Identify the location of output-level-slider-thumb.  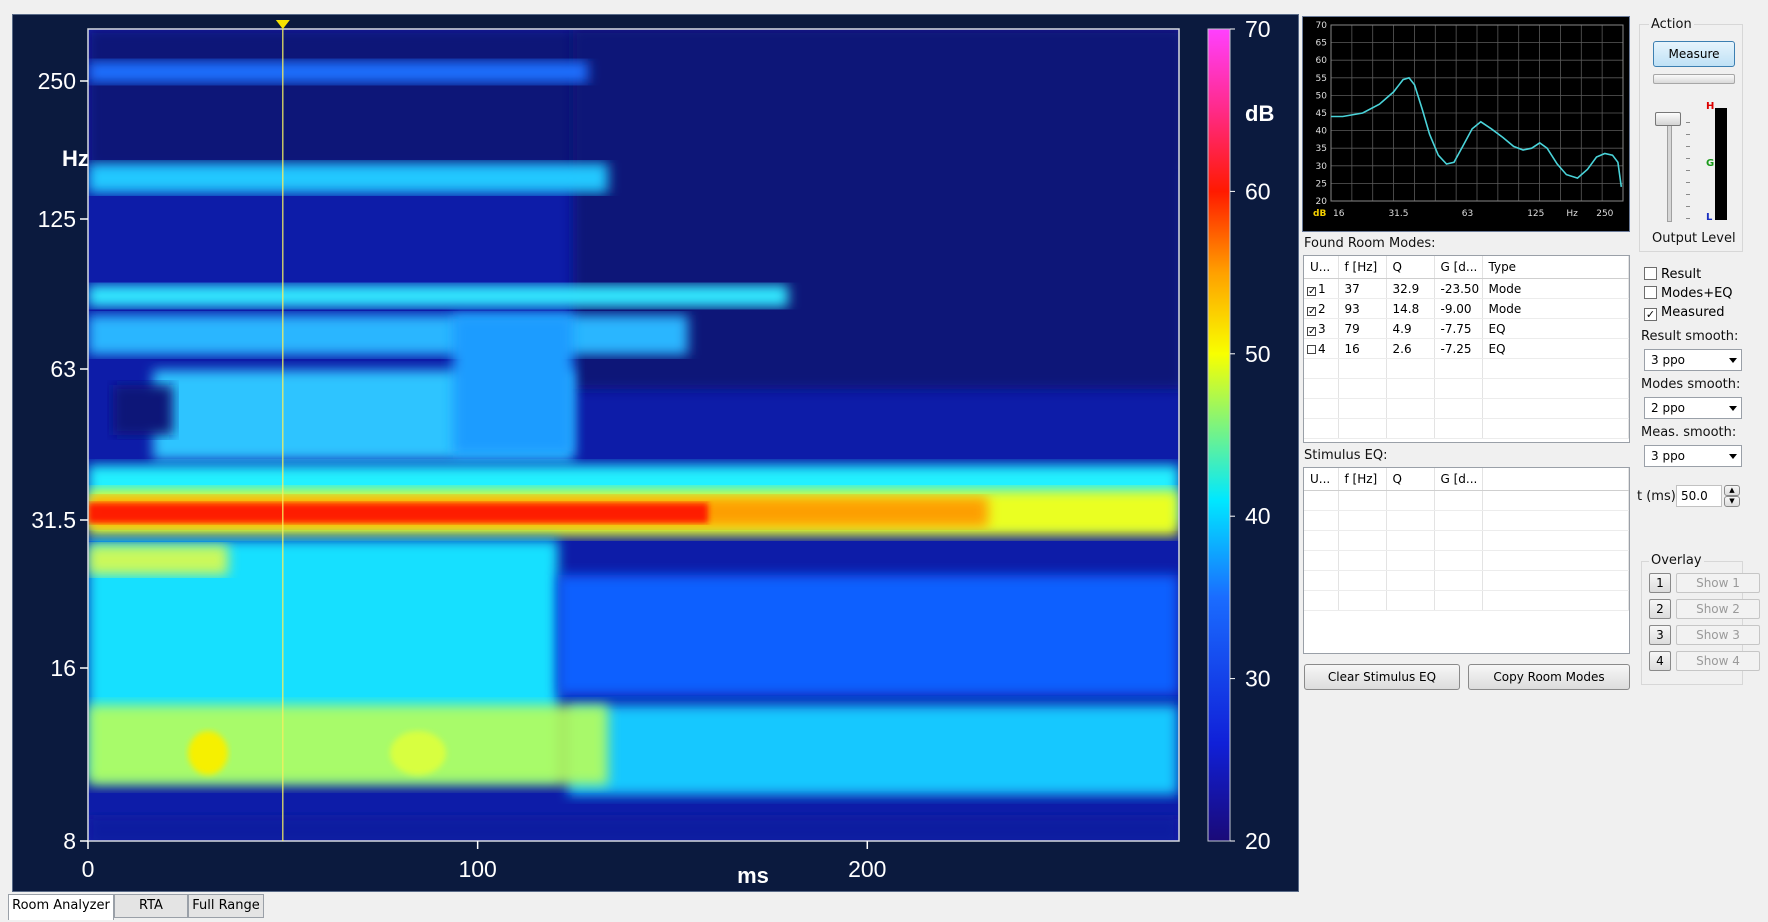
(1668, 119).